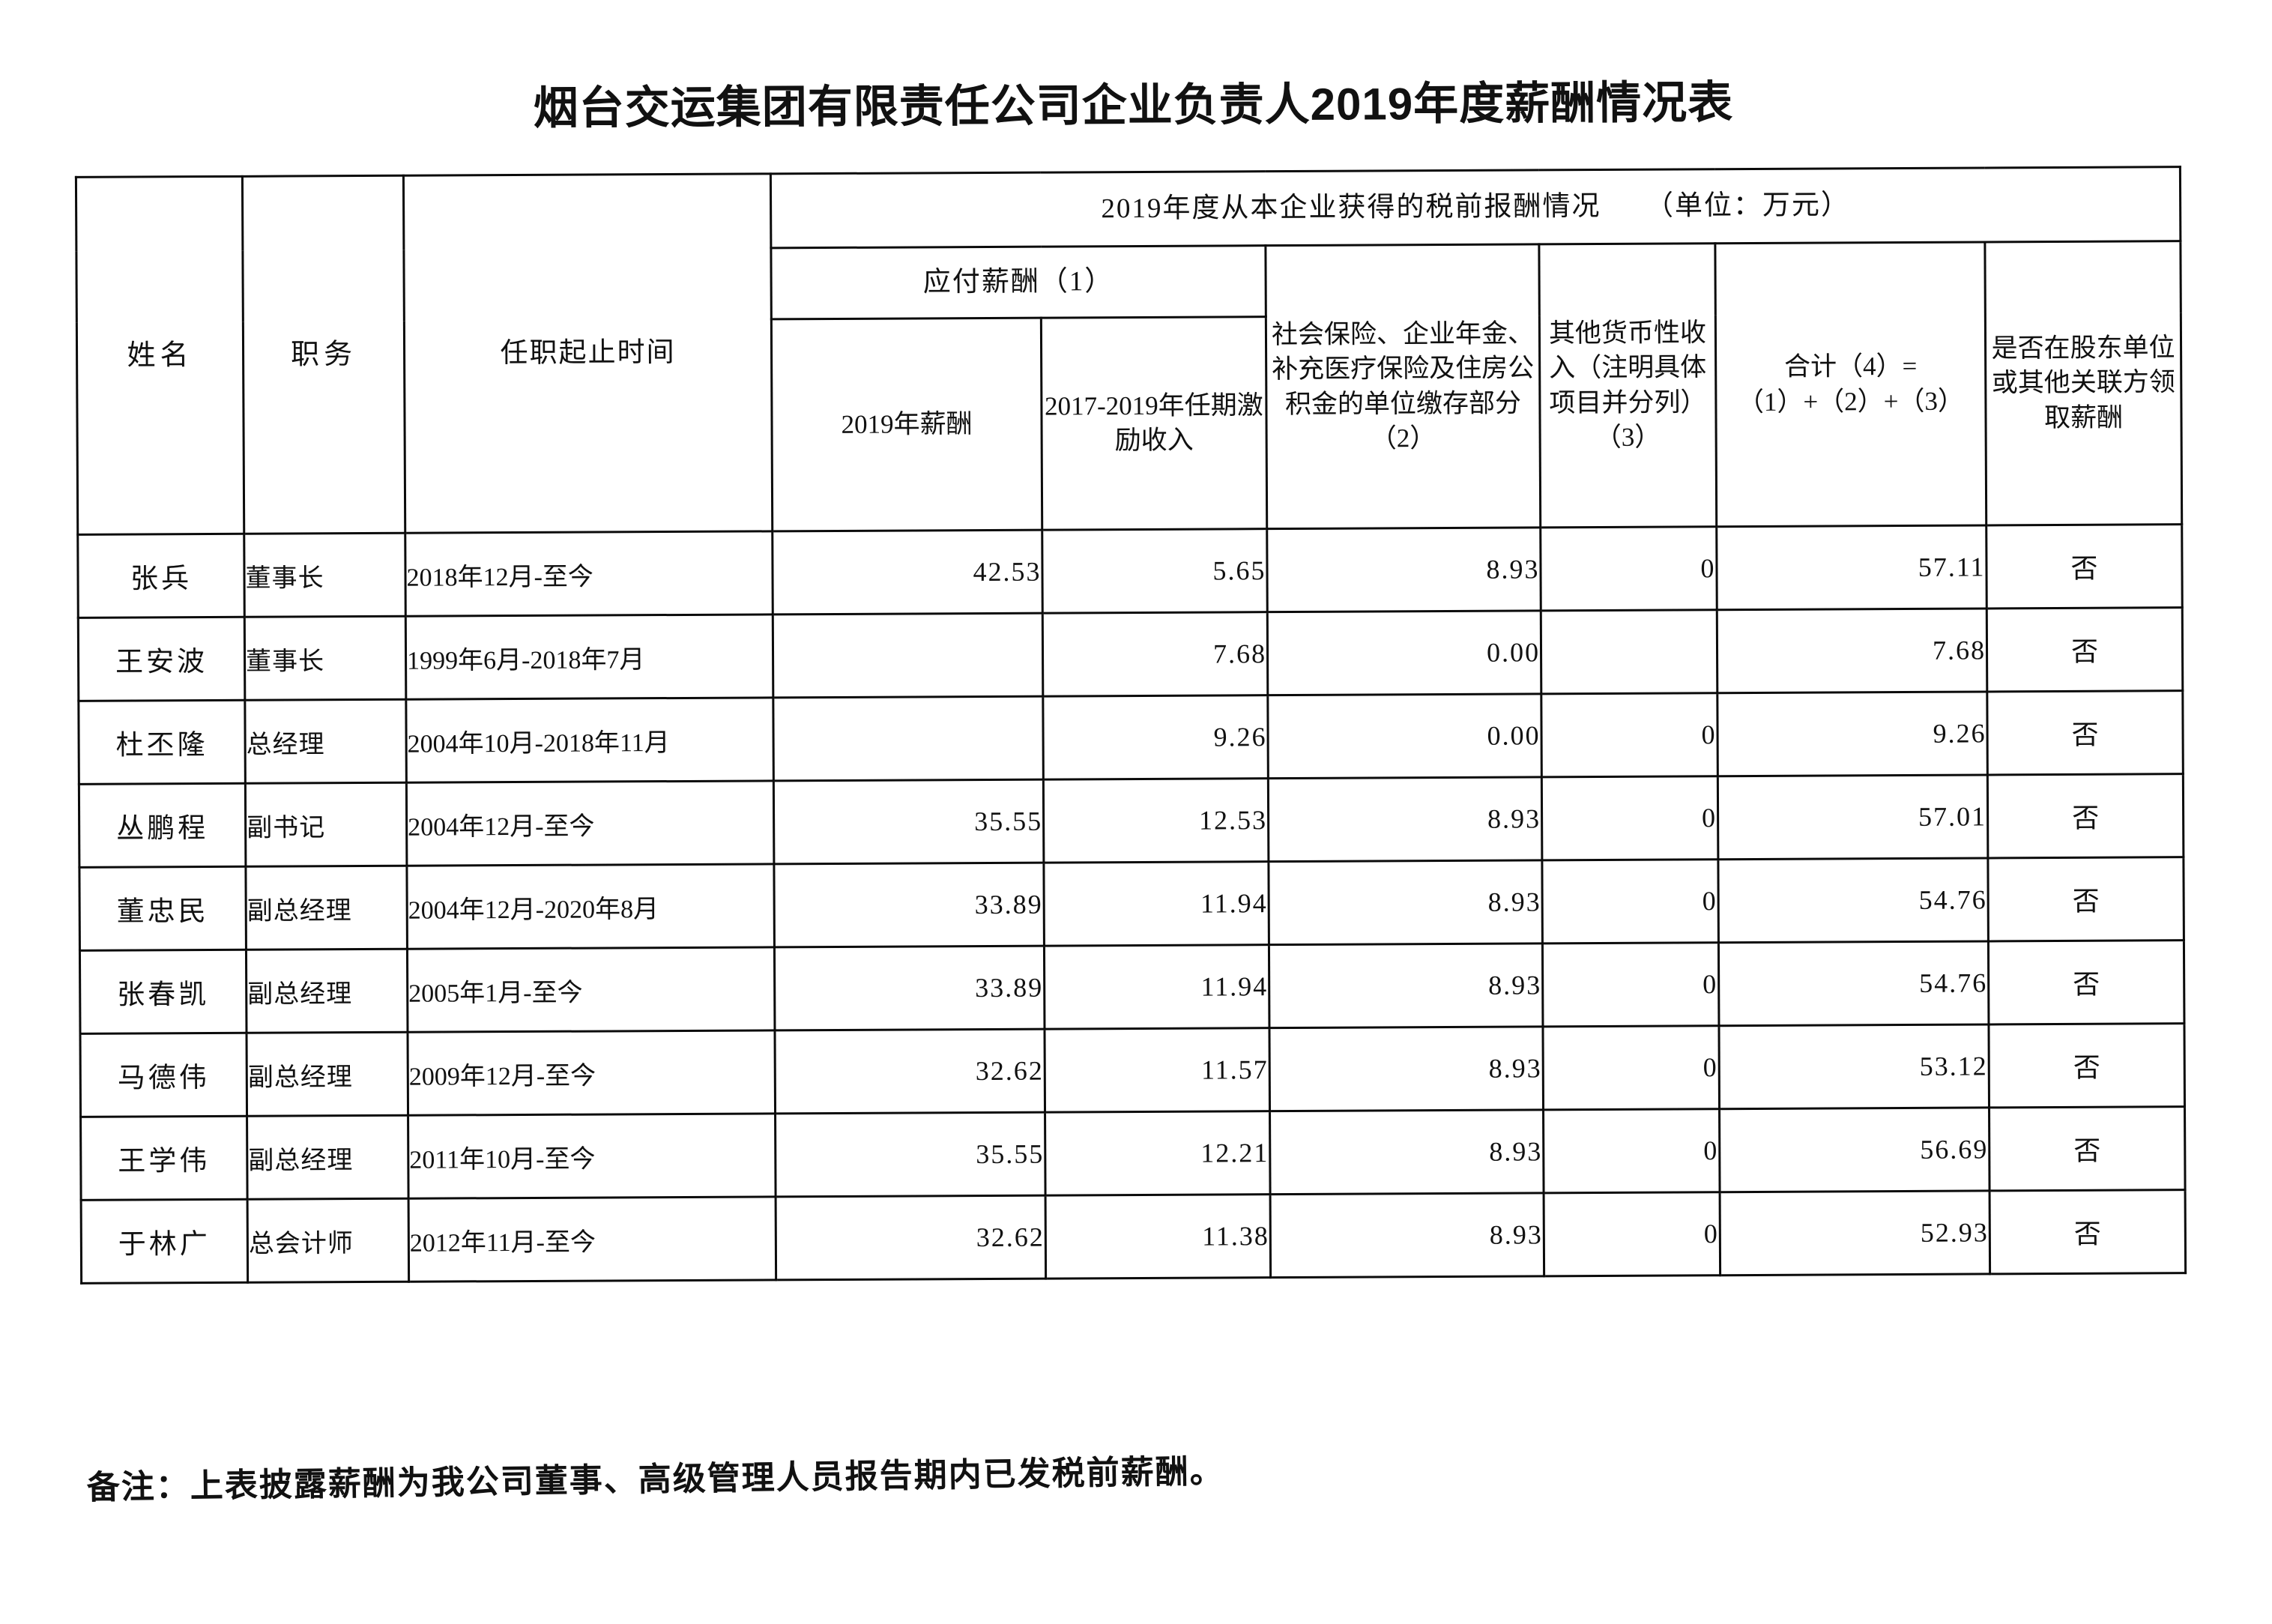 Image resolution: width=2272 pixels, height=1624 pixels. I want to click on cell-name: 马德伟, so click(164, 1075).